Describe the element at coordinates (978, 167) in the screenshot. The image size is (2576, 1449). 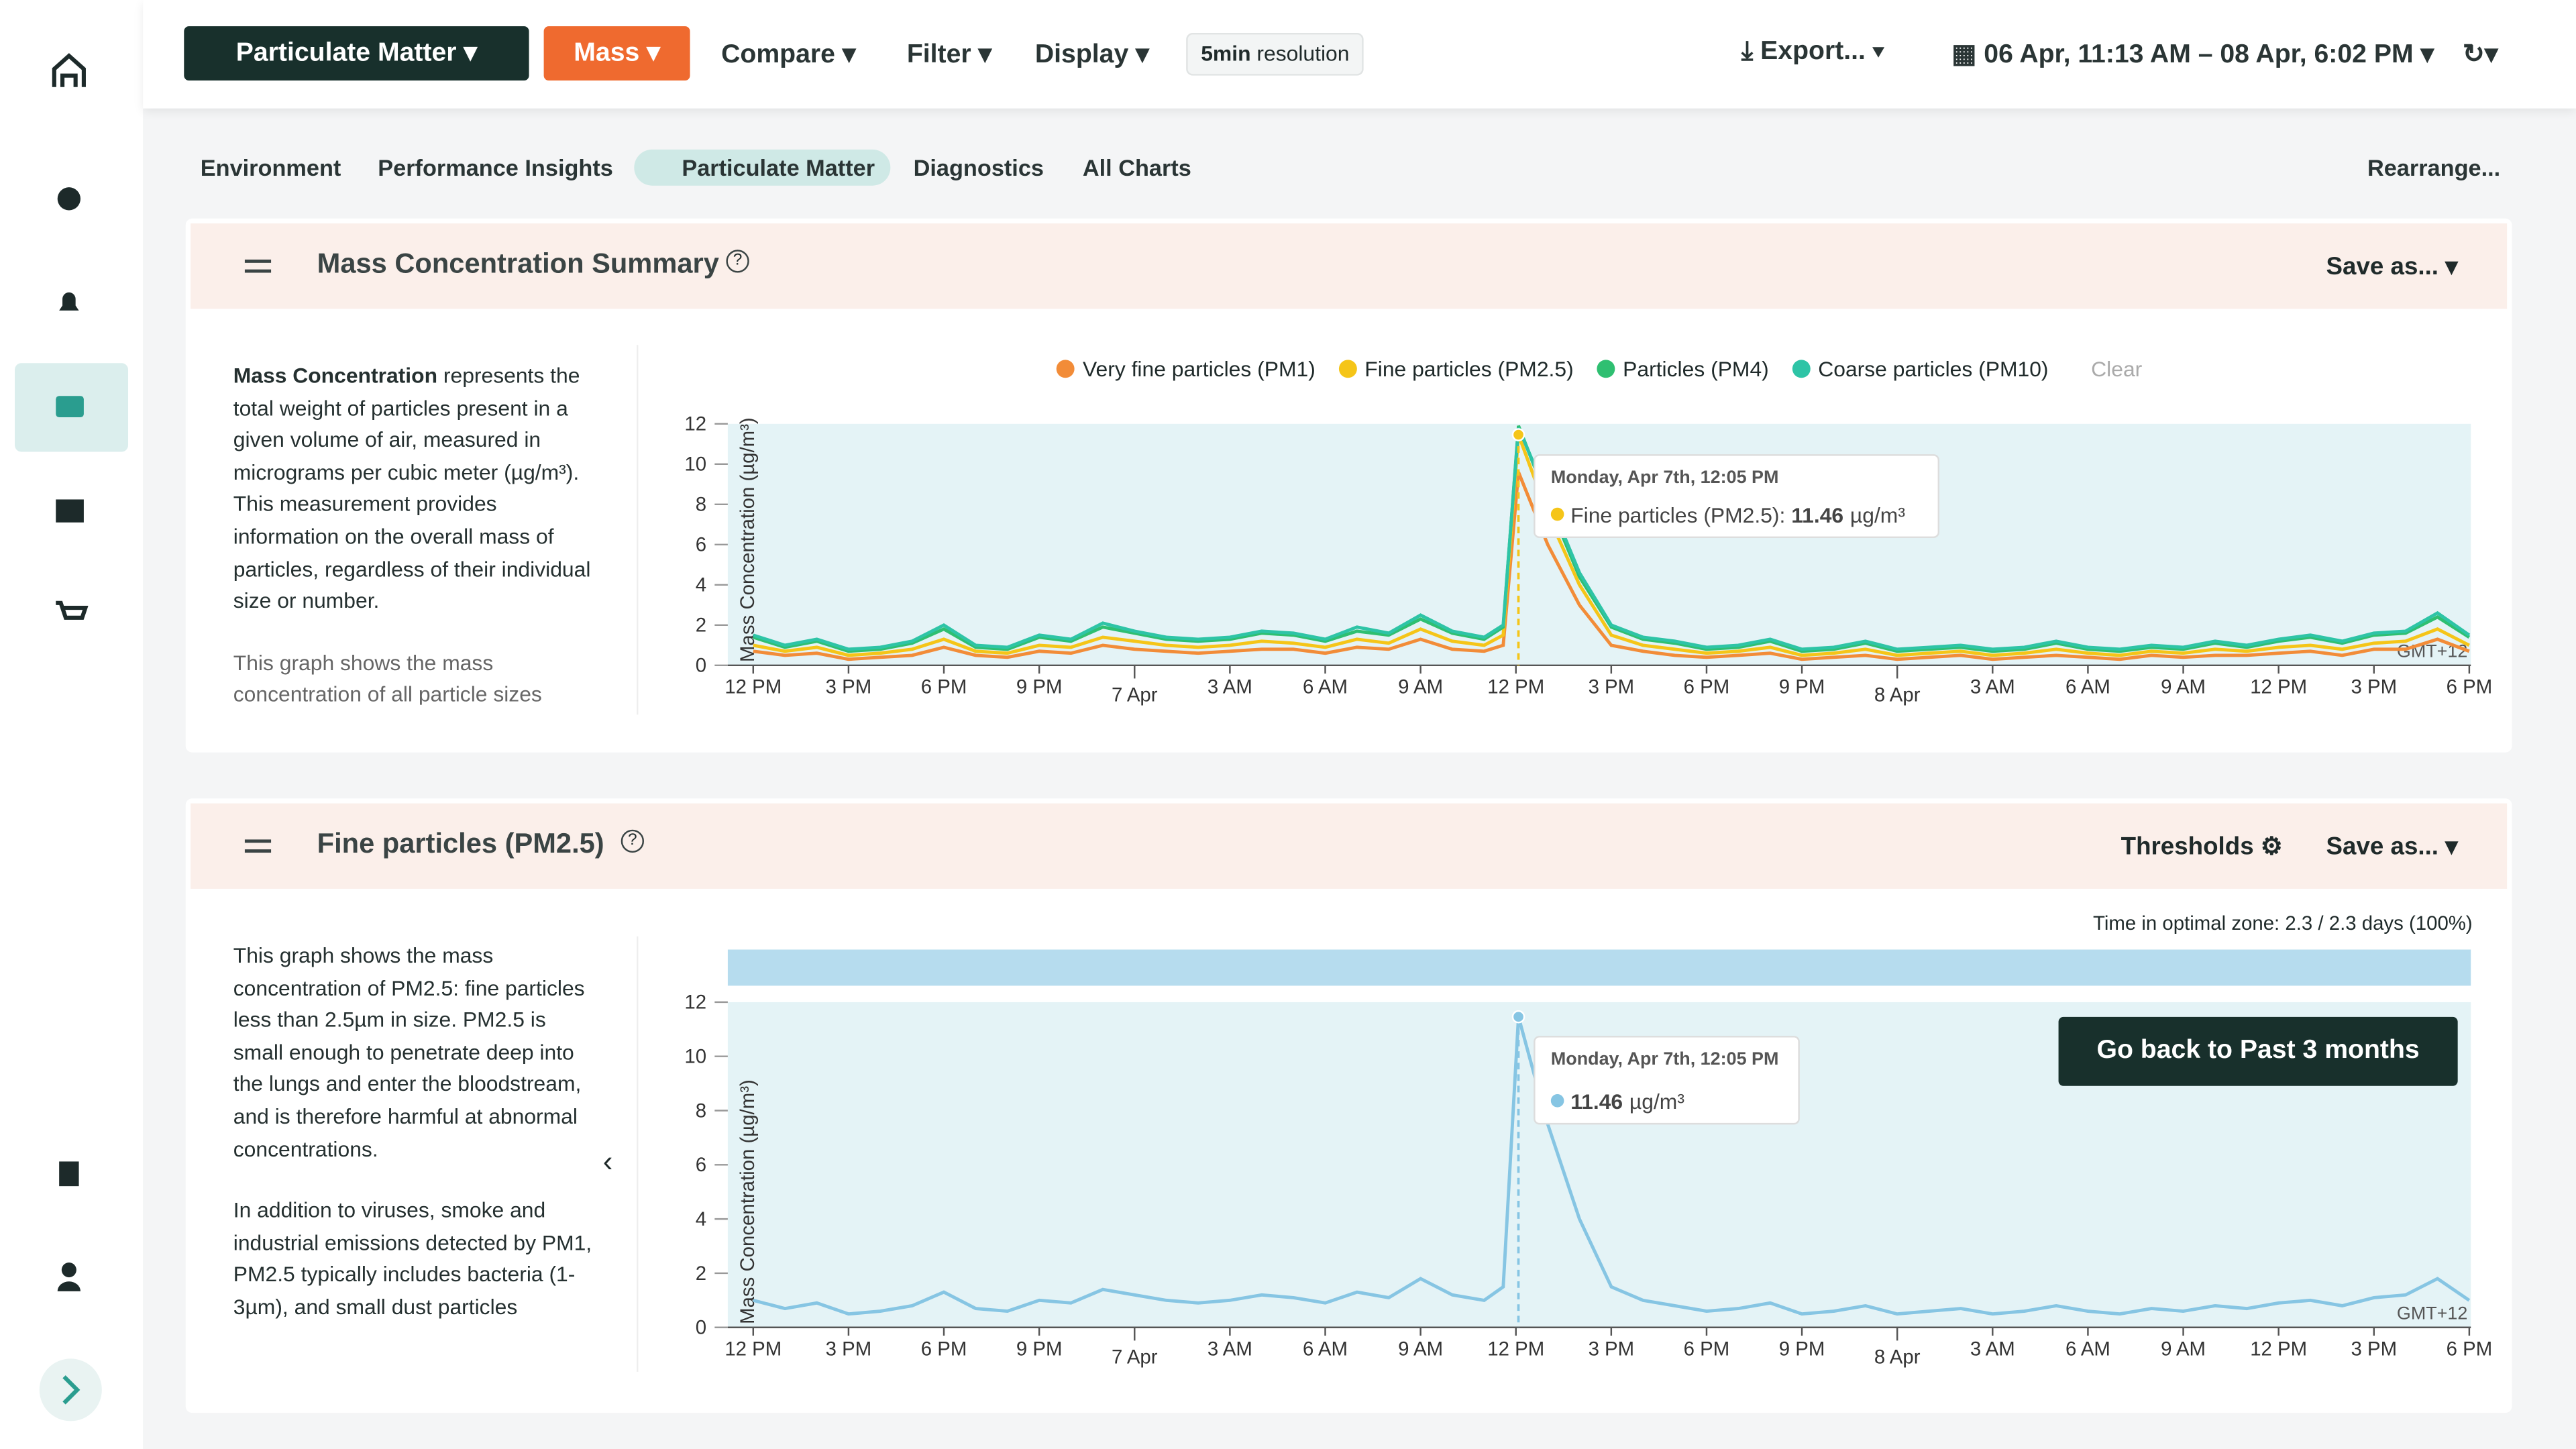
I see `tab: Diagnostics` at that location.